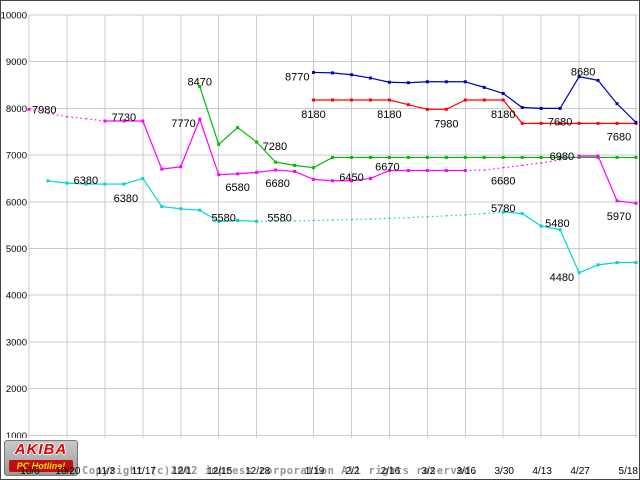 The width and height of the screenshot is (640, 480). What do you see at coordinates (44, 110) in the screenshot?
I see `price-label: 7980` at bounding box center [44, 110].